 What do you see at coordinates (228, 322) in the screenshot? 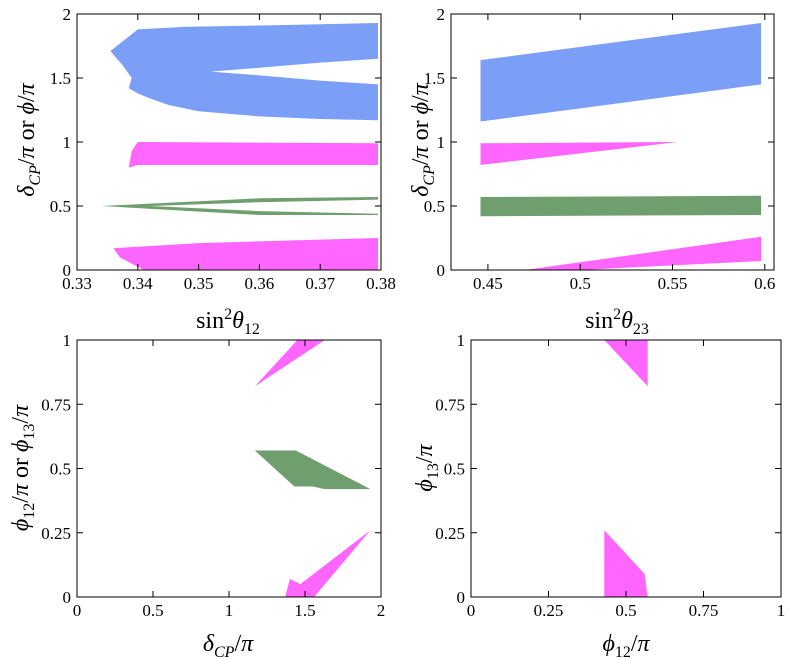
I see `xlabel-top-left: sin2θ12` at bounding box center [228, 322].